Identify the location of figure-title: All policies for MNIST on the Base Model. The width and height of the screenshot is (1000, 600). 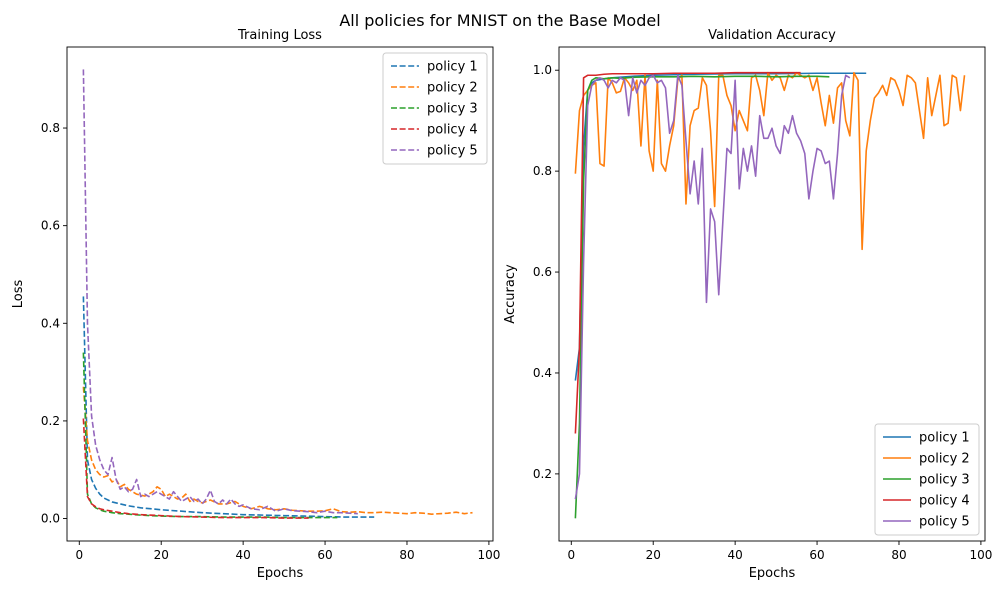
(499, 20).